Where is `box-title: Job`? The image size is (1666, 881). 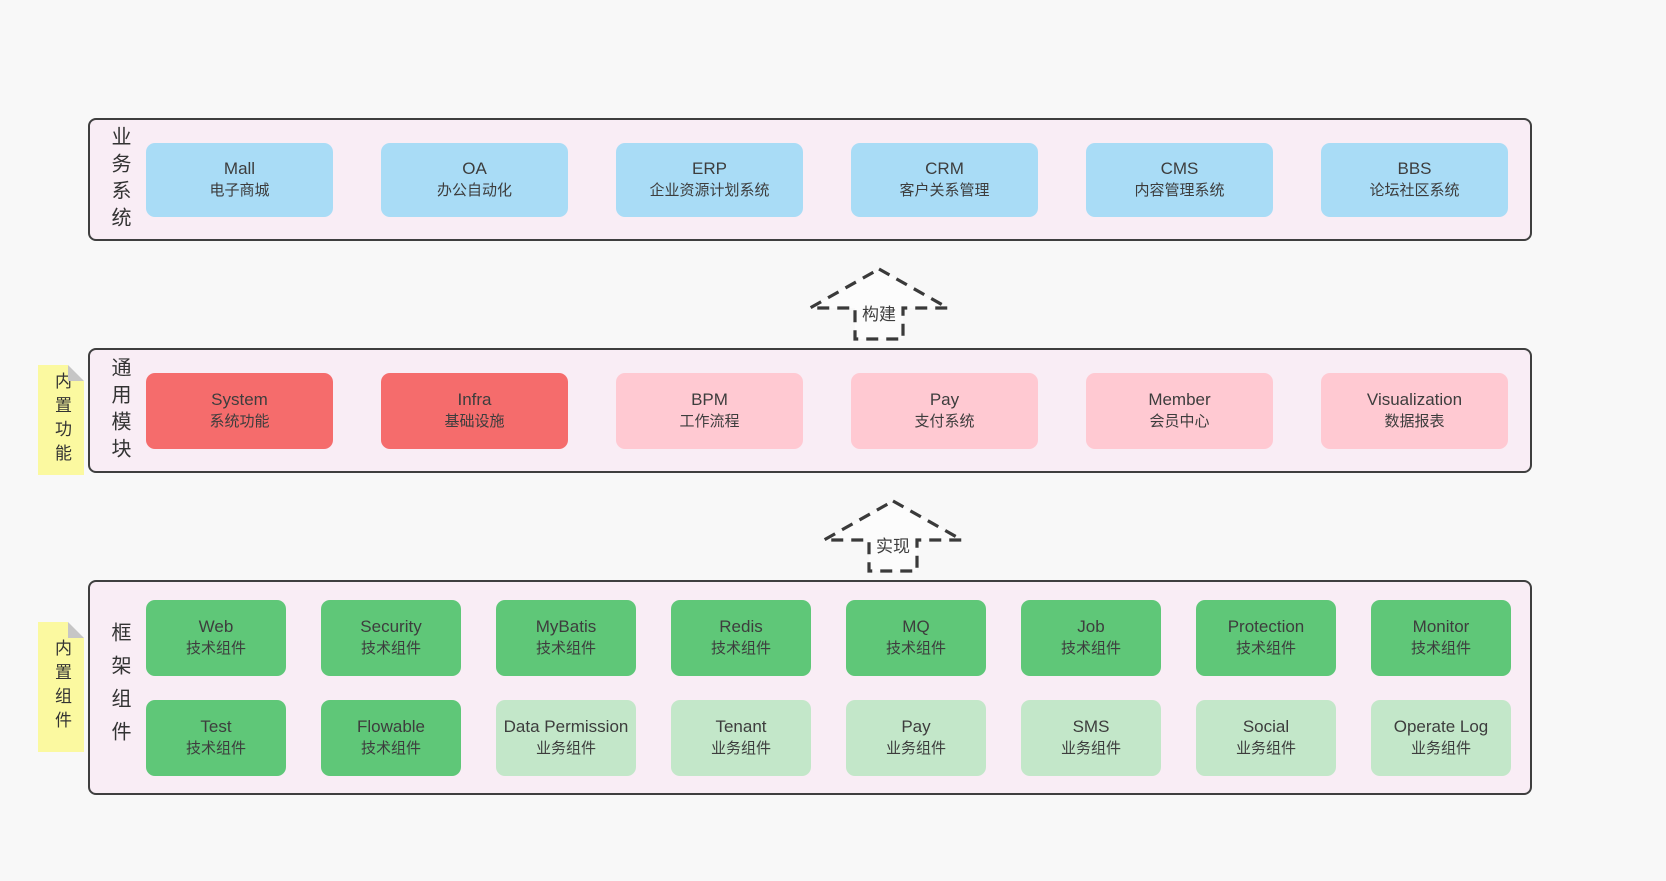 box-title: Job is located at coordinates (1091, 626).